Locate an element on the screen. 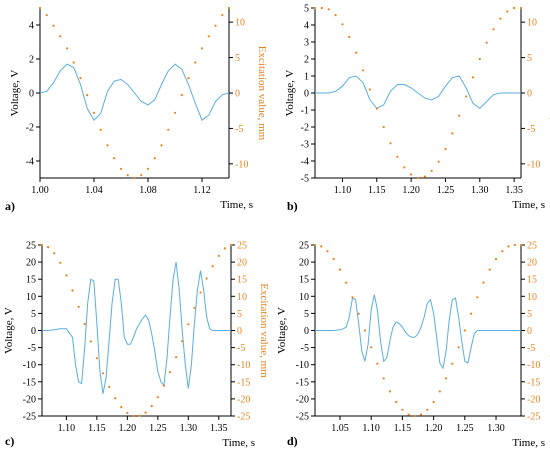 This screenshot has width=550, height=454. panel-label: a) is located at coordinates (10, 206).